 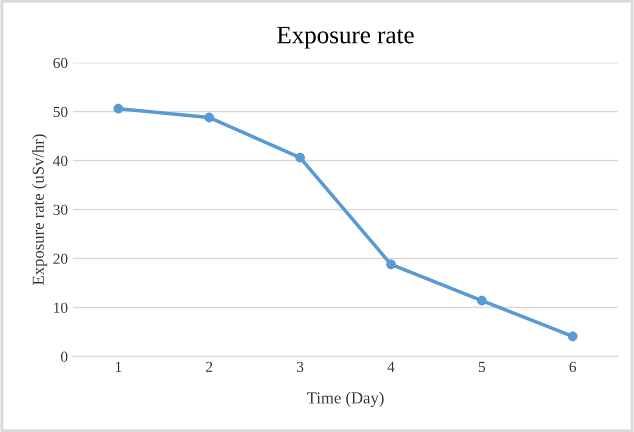 What do you see at coordinates (61, 112) in the screenshot?
I see `y-tick-label: 50` at bounding box center [61, 112].